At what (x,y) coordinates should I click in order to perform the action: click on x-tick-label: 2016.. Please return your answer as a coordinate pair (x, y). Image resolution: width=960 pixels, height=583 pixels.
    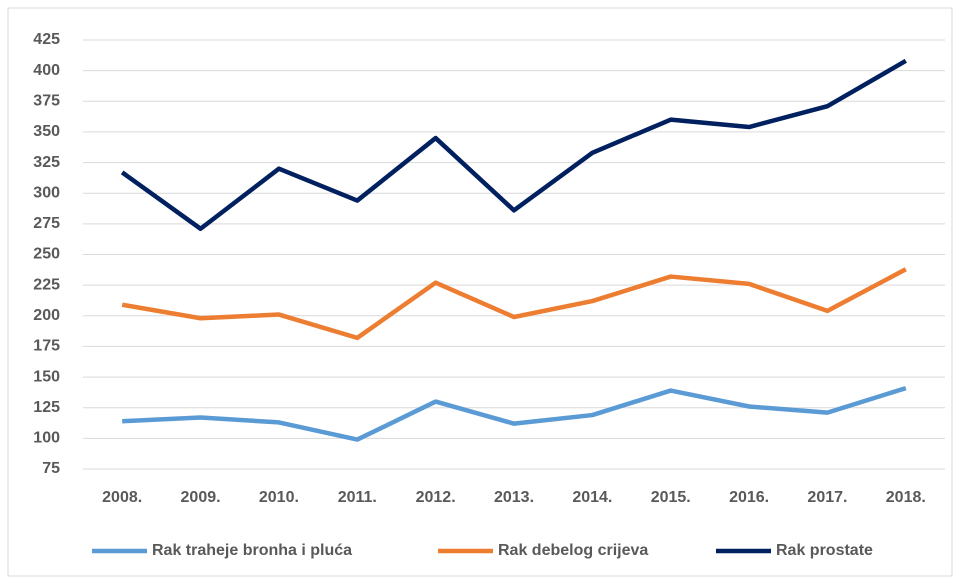
    Looking at the image, I should click on (749, 497).